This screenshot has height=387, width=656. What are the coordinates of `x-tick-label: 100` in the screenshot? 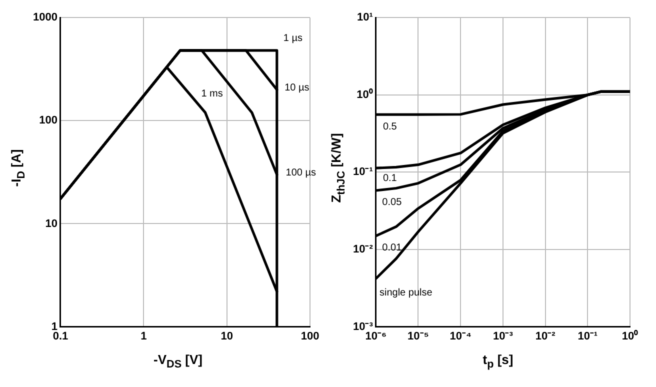 It's located at (310, 336).